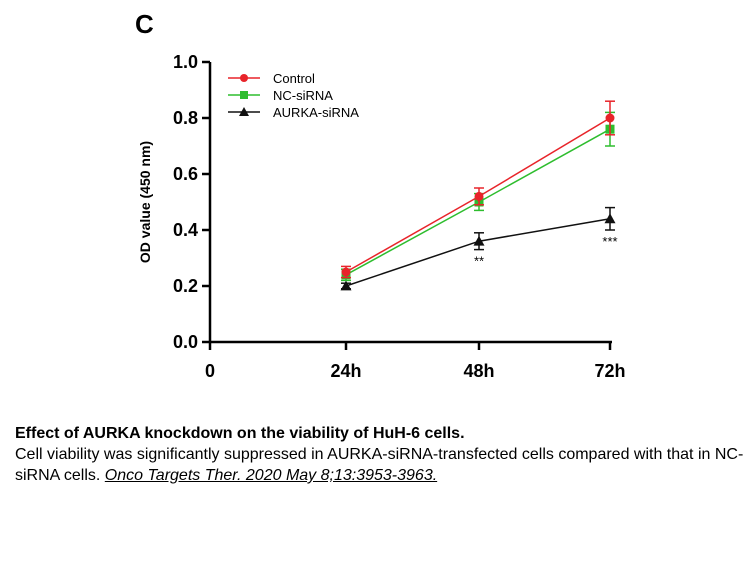  Describe the element at coordinates (185, 118) in the screenshot. I see `y-tick-label: 0.8` at that location.